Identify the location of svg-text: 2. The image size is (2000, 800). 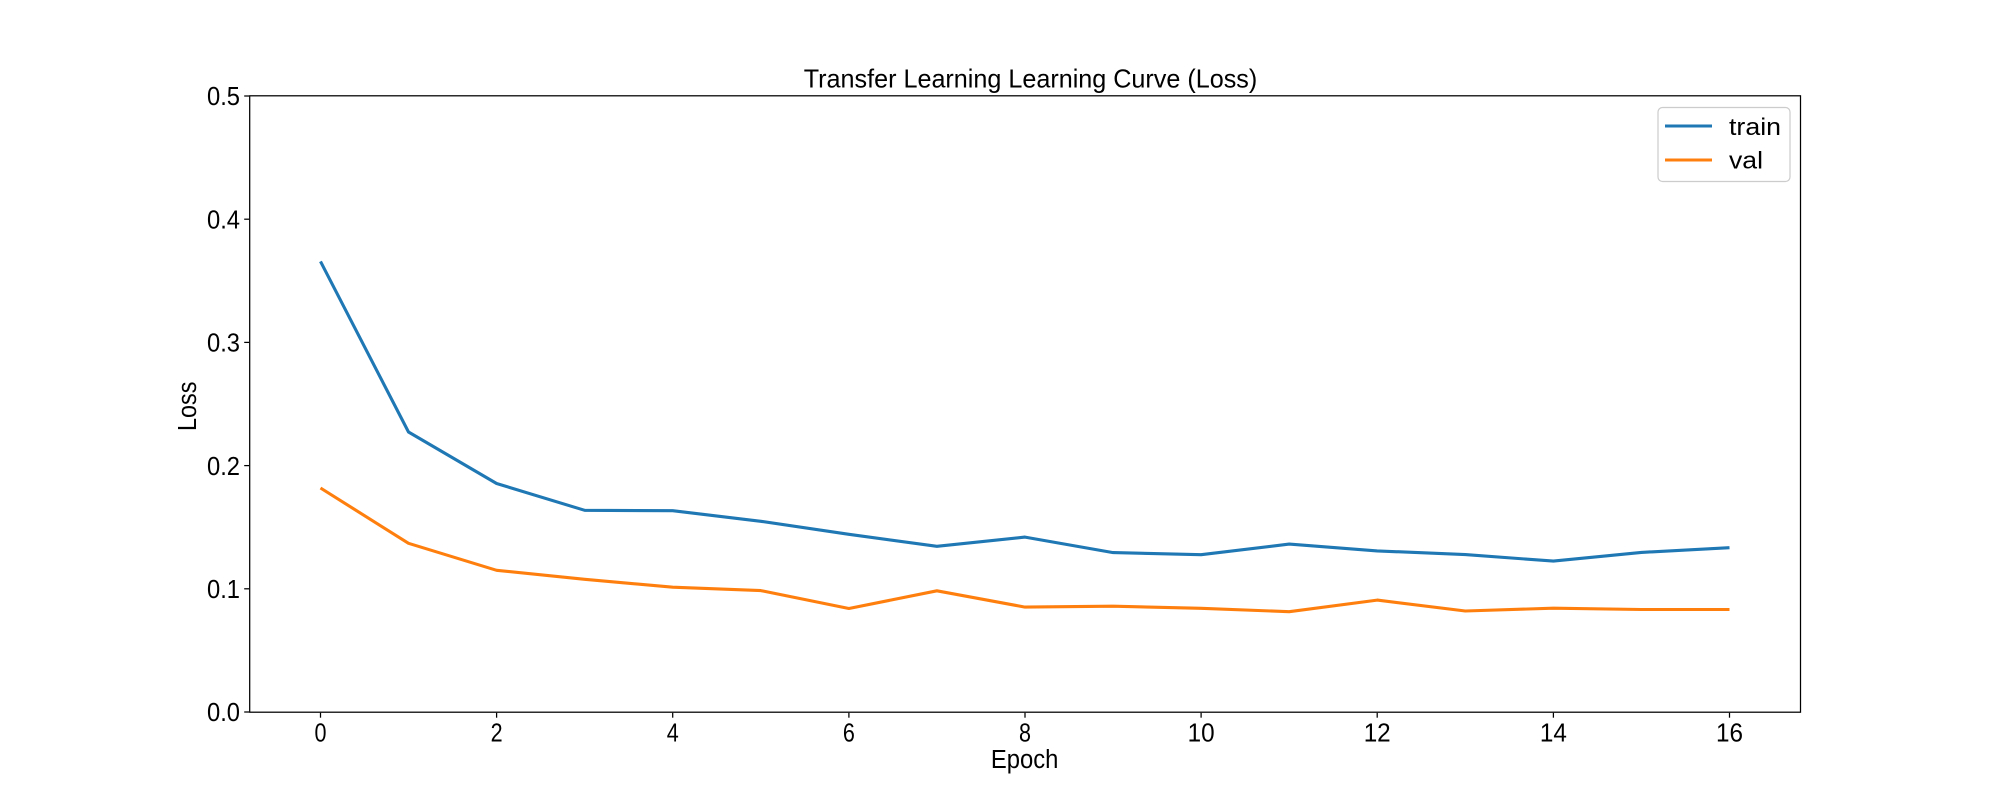
(497, 732).